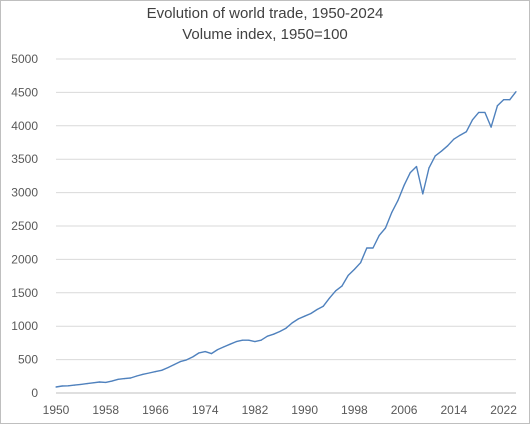 This screenshot has height=424, width=530. What do you see at coordinates (105, 410) in the screenshot?
I see `x-tick-label: 1958` at bounding box center [105, 410].